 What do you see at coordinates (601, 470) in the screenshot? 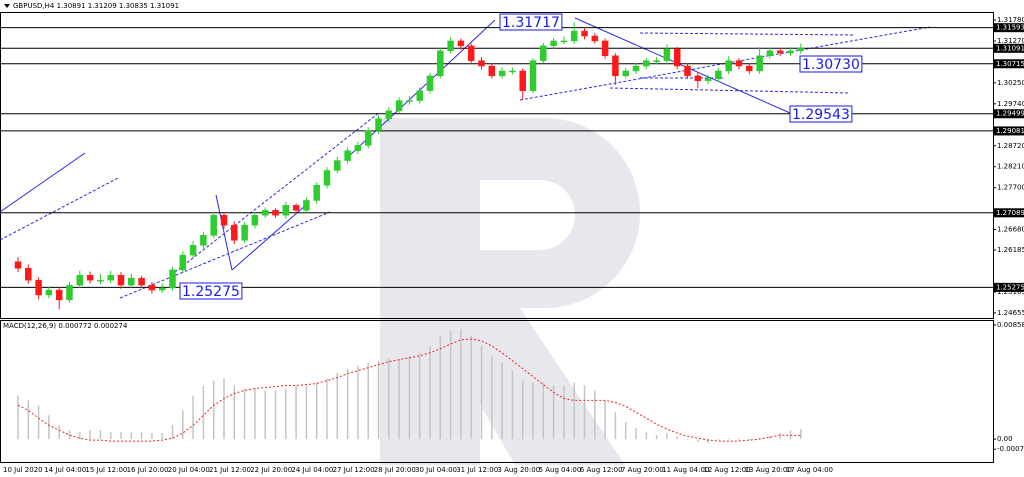
I see `x-tick-label: 6 Aug 12:00` at bounding box center [601, 470].